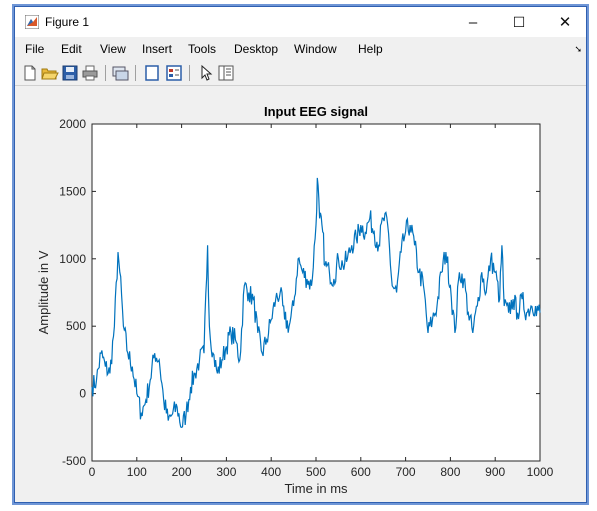  I want to click on maximize-button: ☐, so click(519, 21).